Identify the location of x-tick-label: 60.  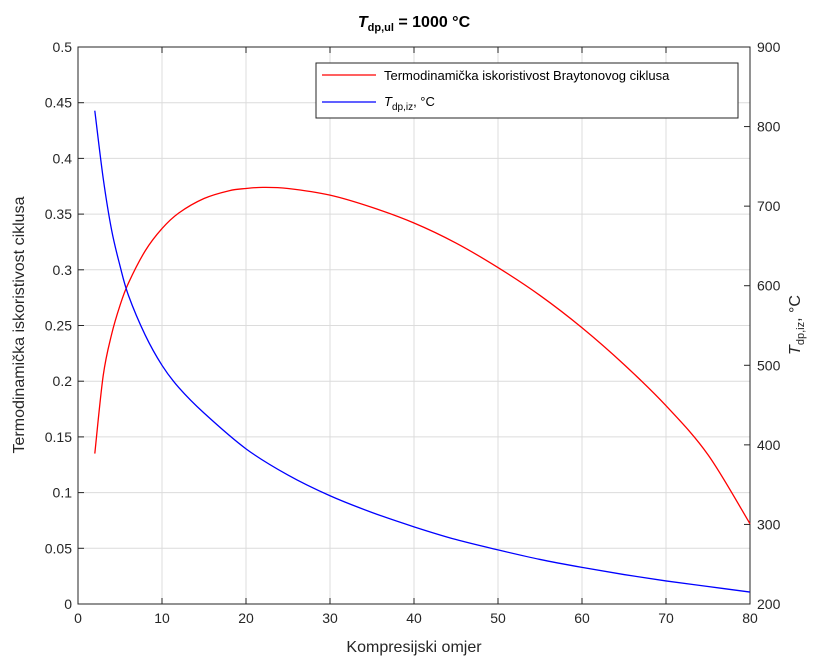
(582, 618).